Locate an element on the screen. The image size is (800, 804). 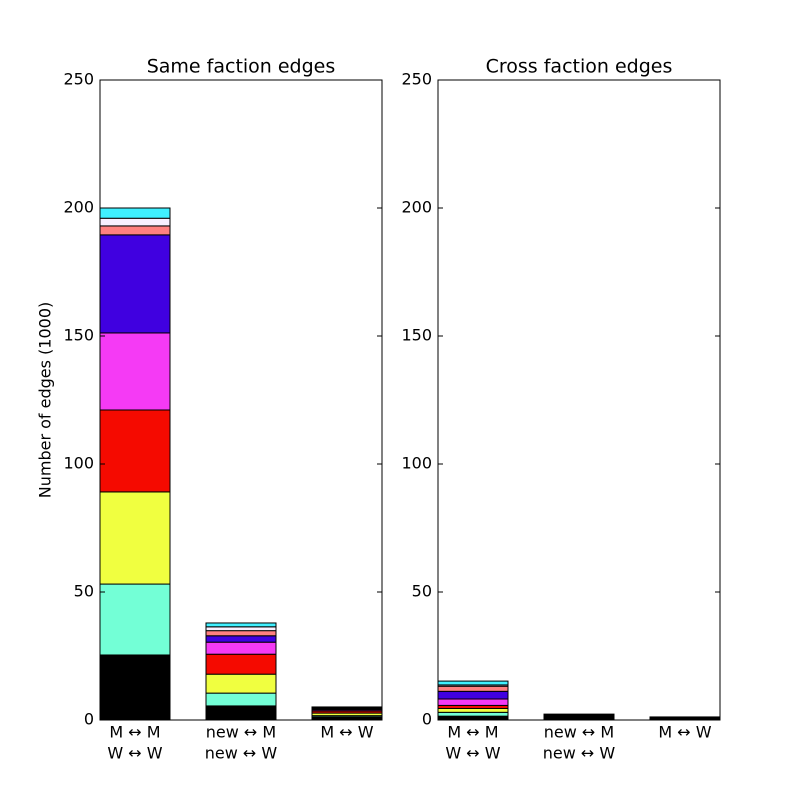
chart-title: Cross faction edges is located at coordinates (579, 67).